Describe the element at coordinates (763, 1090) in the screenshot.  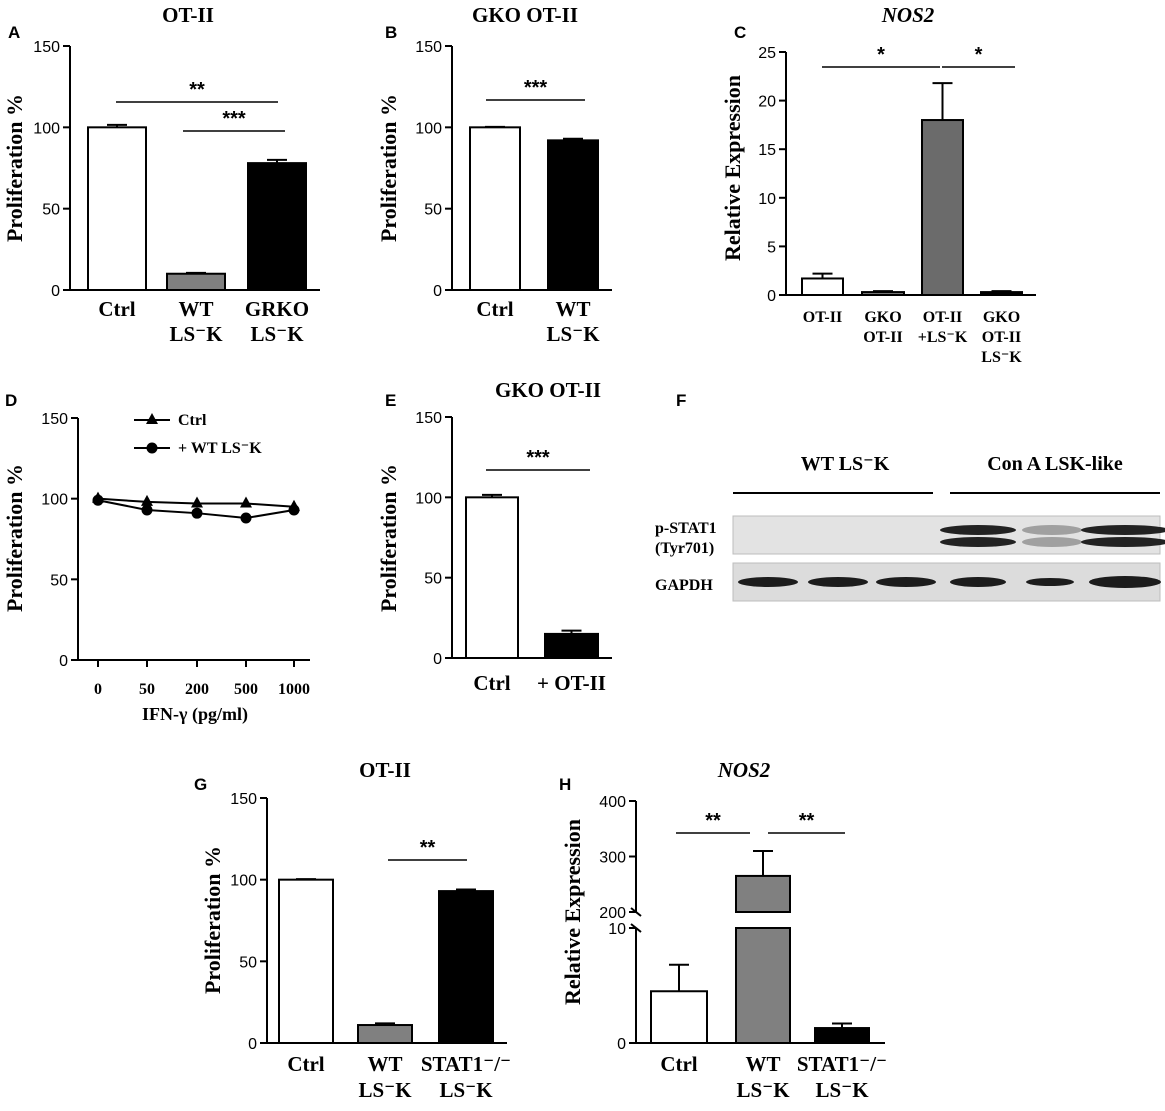
I see `chart-h-category-label-1-1: LS⁻K` at that location.